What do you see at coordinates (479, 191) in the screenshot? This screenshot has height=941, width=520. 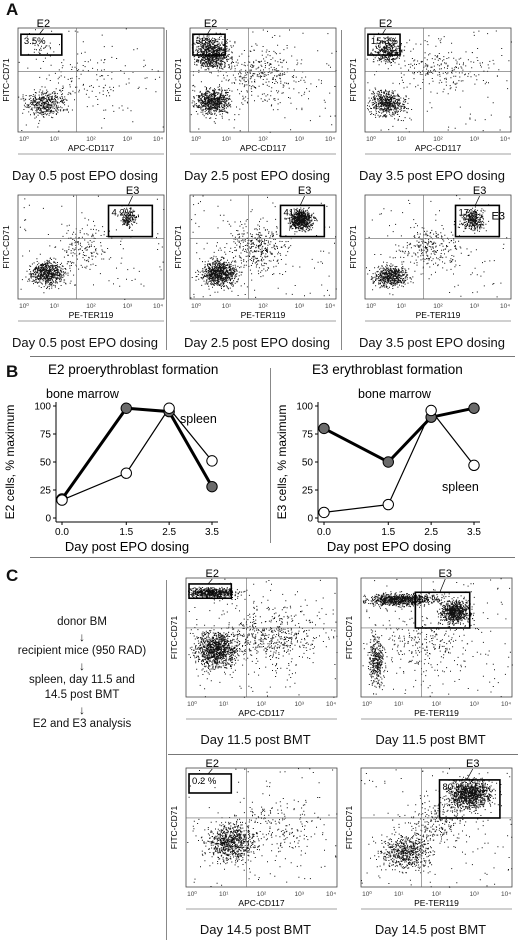 I see `gate-label: E3` at bounding box center [479, 191].